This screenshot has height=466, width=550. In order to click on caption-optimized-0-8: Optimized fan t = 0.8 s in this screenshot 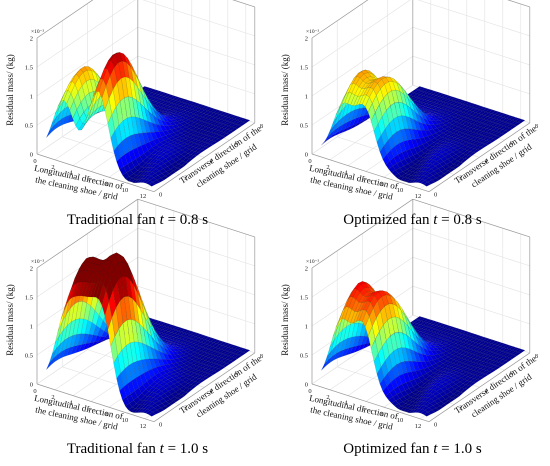, I will do `click(412, 220)`.